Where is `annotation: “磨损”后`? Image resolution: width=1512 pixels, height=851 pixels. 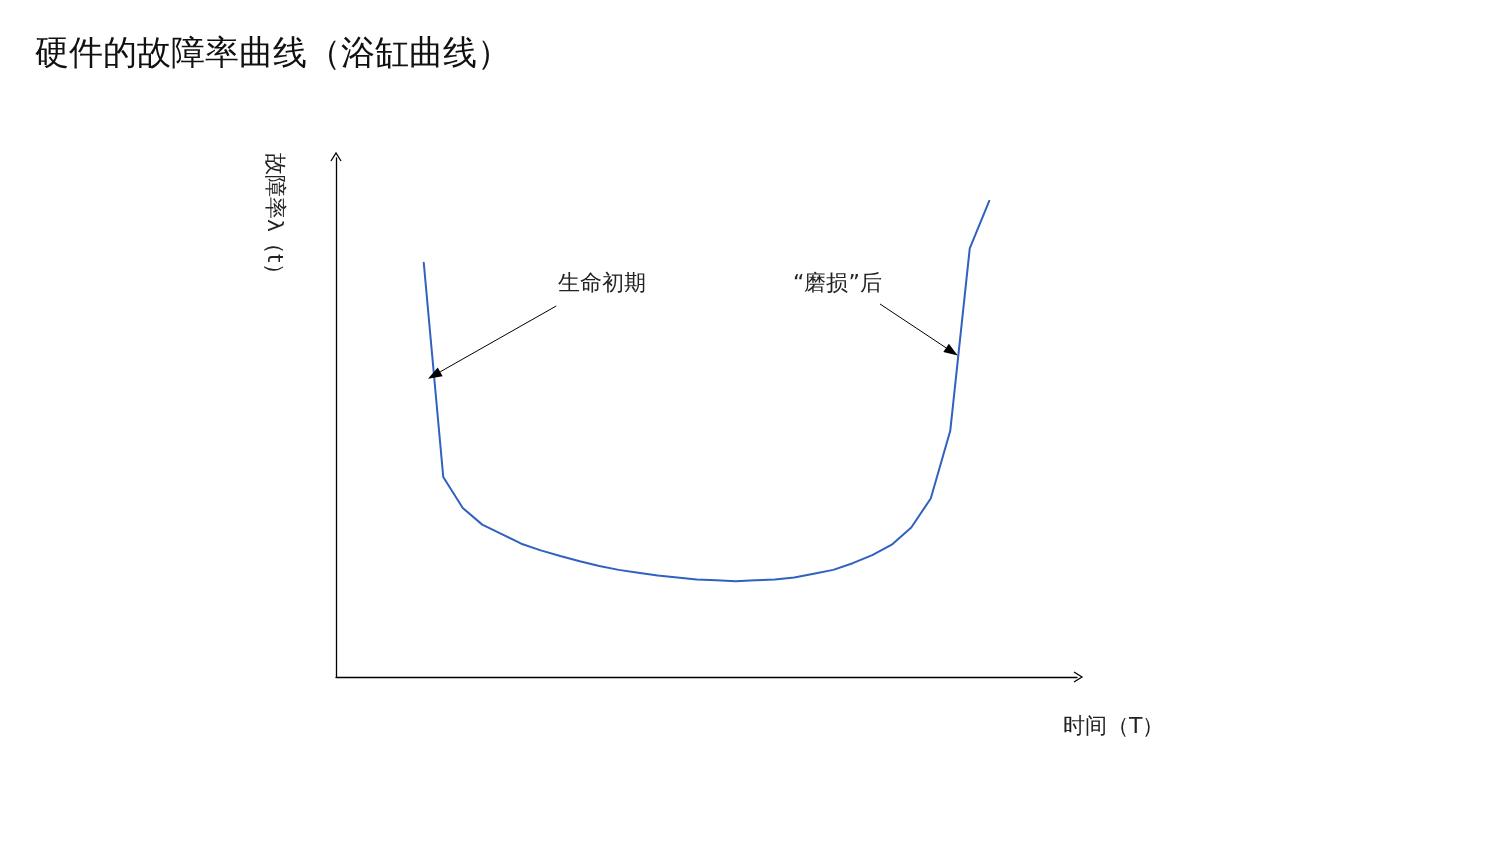
annotation: “磨损”后 is located at coordinates (837, 282).